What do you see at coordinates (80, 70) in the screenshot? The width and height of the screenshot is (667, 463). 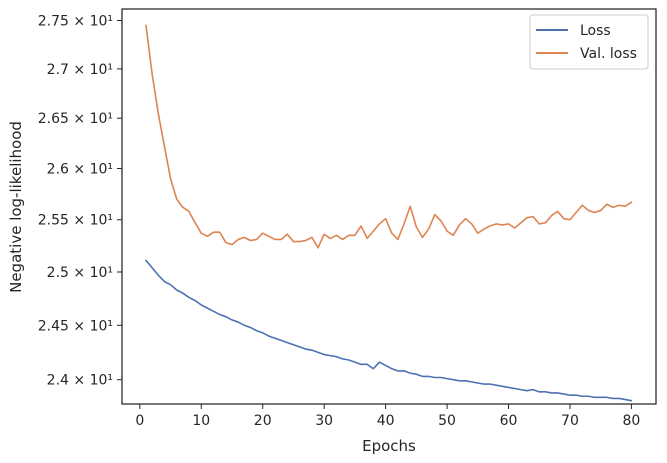 I see `y-tick-label: 2.7 × 10¹` at bounding box center [80, 70].